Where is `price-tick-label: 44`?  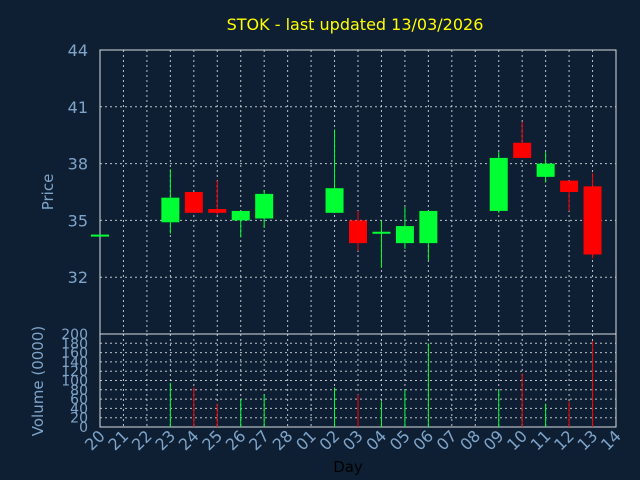
price-tick-label: 44 is located at coordinates (78, 50).